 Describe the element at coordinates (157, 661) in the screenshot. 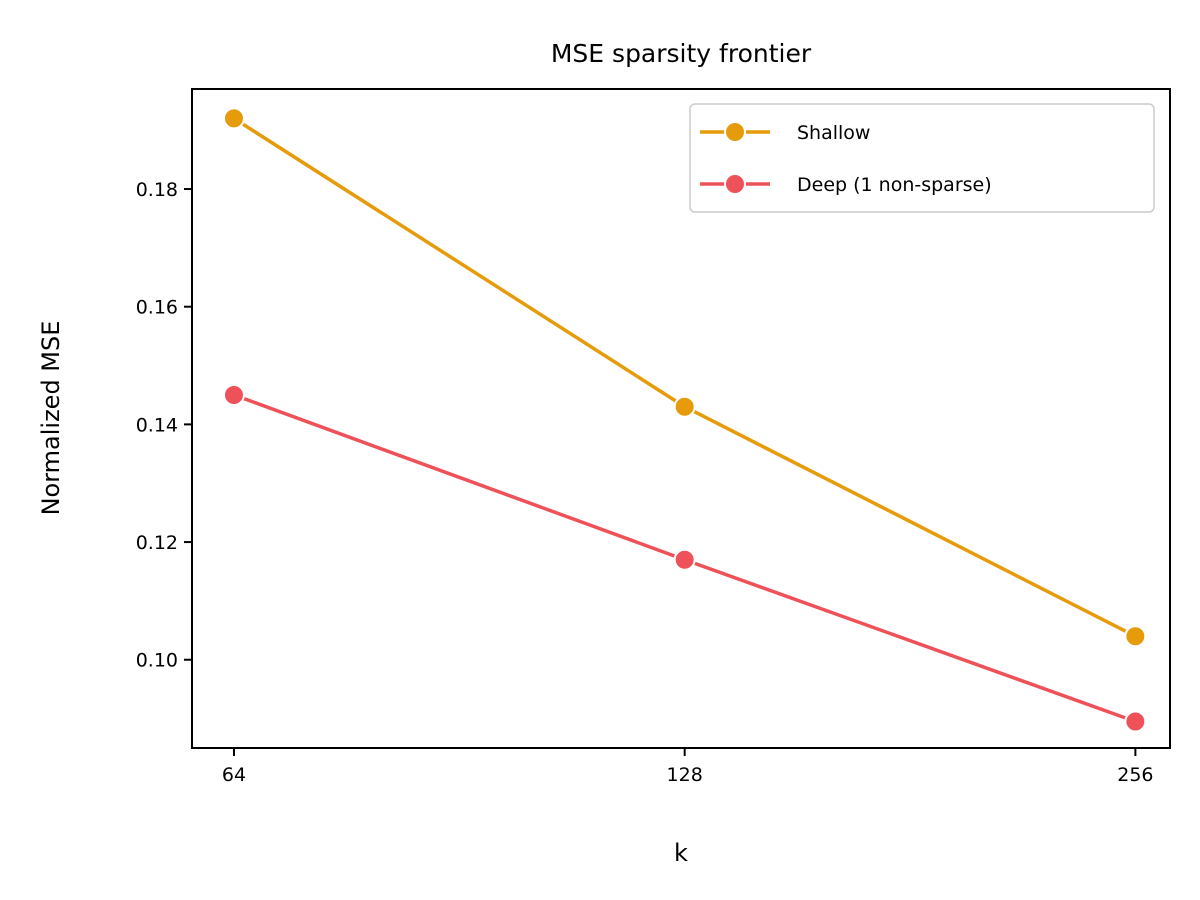

I see `y-tick-label: 0.10` at that location.